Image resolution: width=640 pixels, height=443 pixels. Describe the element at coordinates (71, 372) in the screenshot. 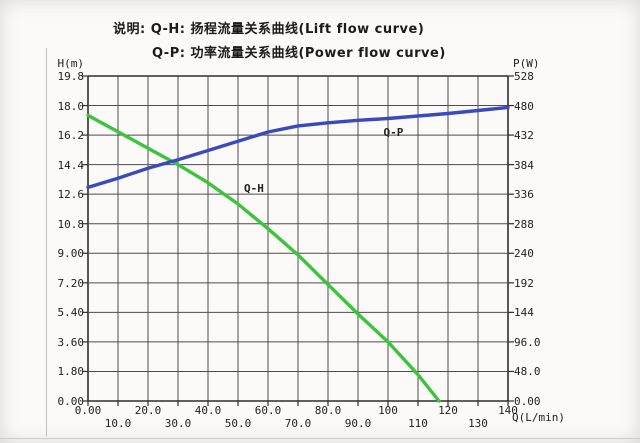

I see `y-left-tick-label: 1.80` at that location.